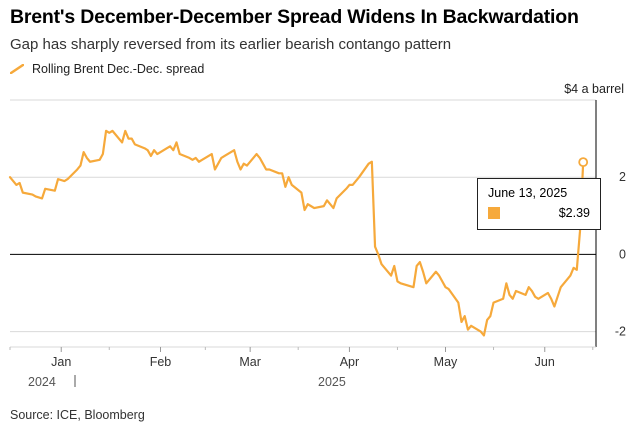  What do you see at coordinates (622, 177) in the screenshot?
I see `y-tick-label: 2` at bounding box center [622, 177].